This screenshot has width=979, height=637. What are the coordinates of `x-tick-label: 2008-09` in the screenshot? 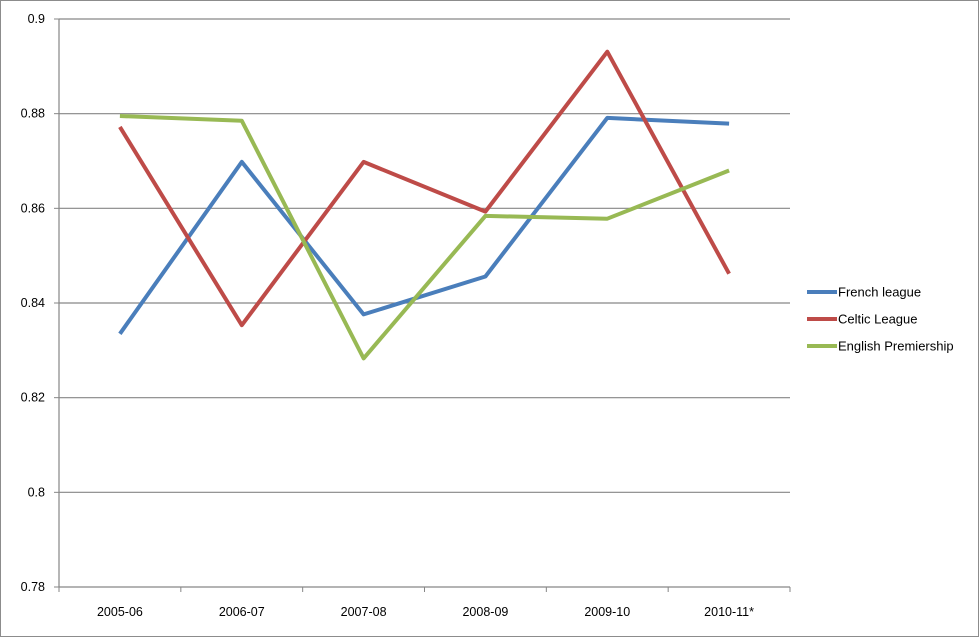 It's located at (485, 612).